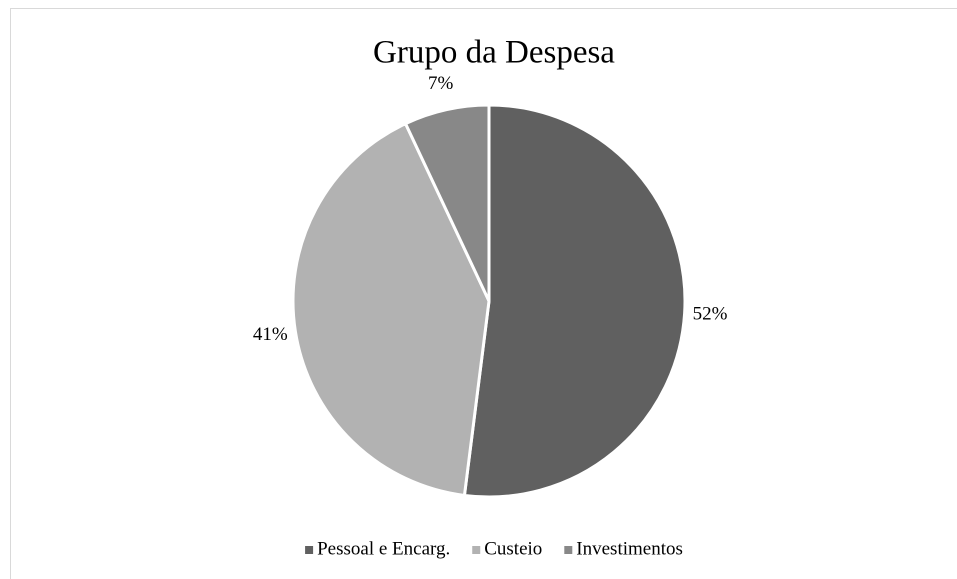 The width and height of the screenshot is (957, 579). I want to click on legend-label: Pessoal e Encarg., so click(383, 548).